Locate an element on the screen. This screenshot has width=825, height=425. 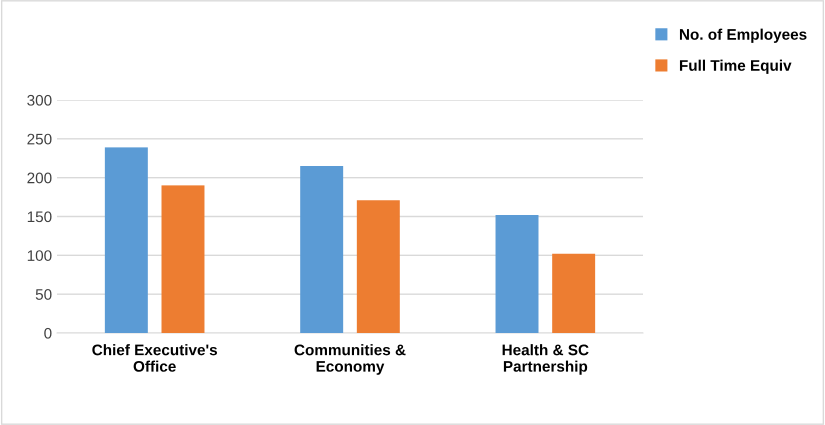
y-tick-label: 0 is located at coordinates (48, 333).